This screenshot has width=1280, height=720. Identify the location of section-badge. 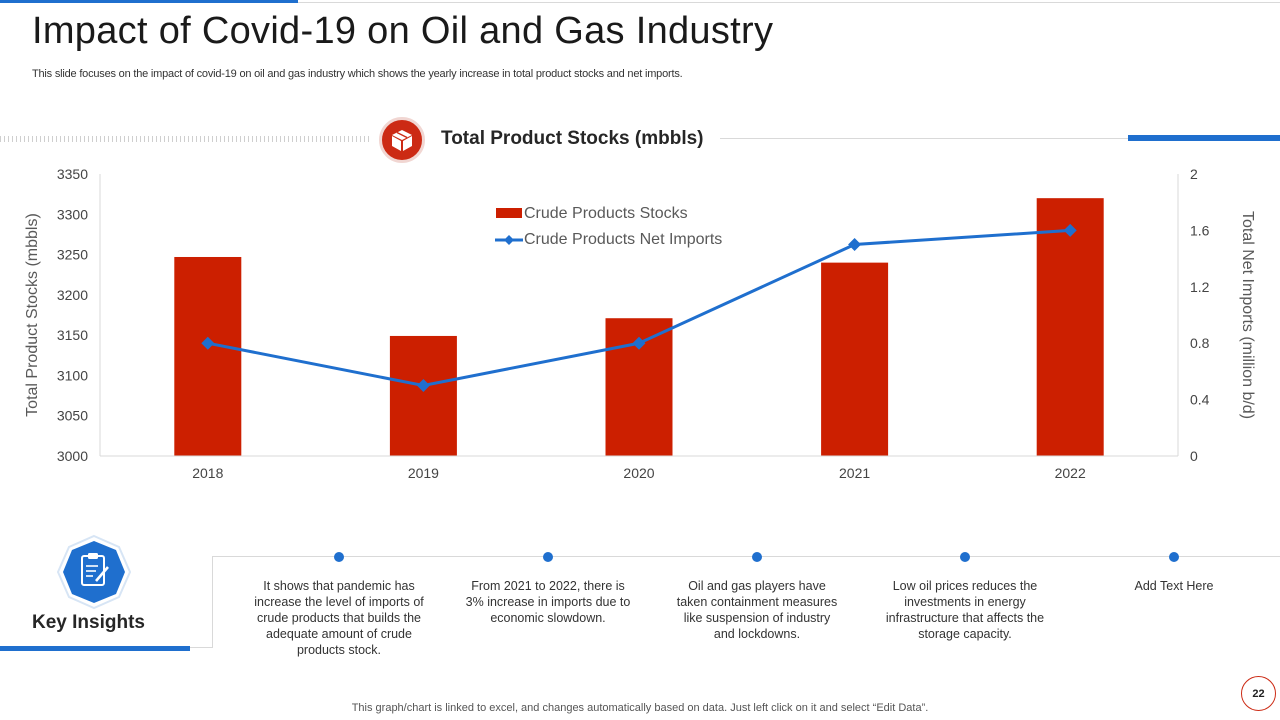
(402, 140).